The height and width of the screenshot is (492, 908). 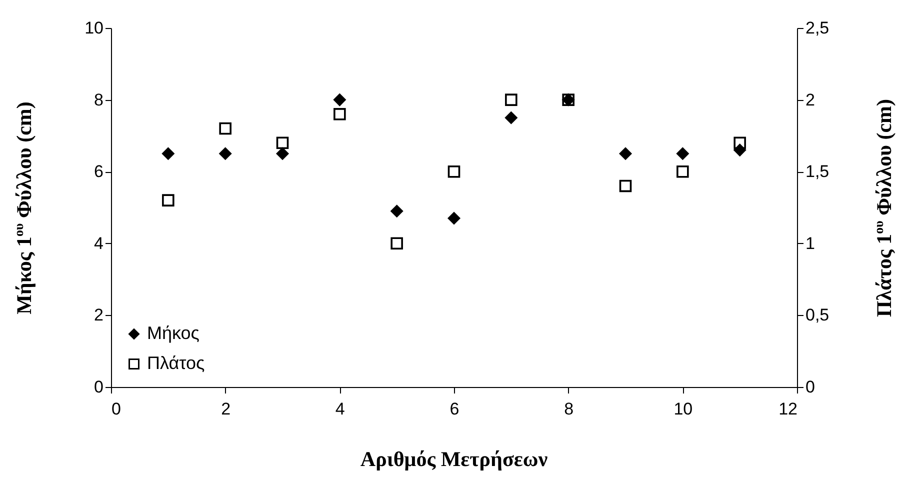 I want to click on x-tick-label: 10, so click(x=683, y=409).